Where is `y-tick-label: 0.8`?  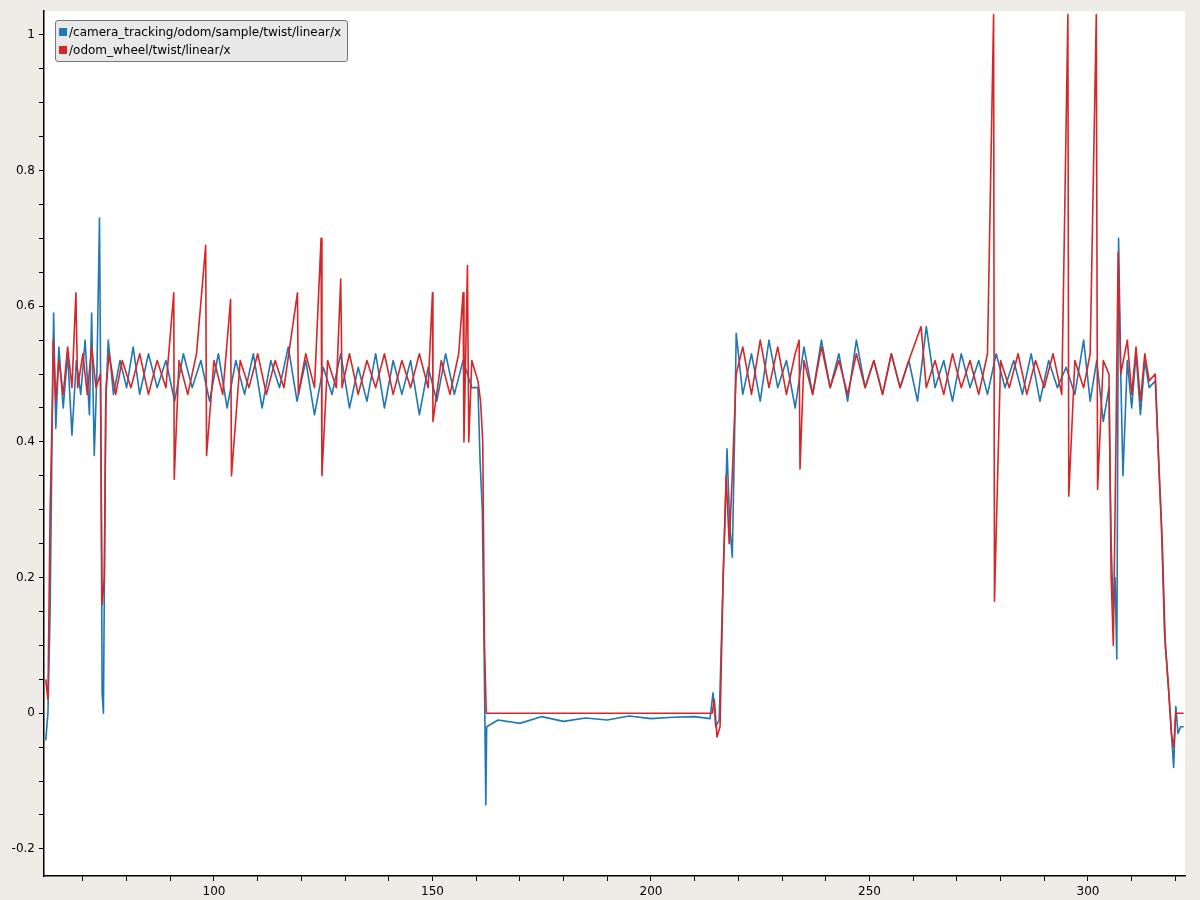
y-tick-label: 0.8 is located at coordinates (25, 169).